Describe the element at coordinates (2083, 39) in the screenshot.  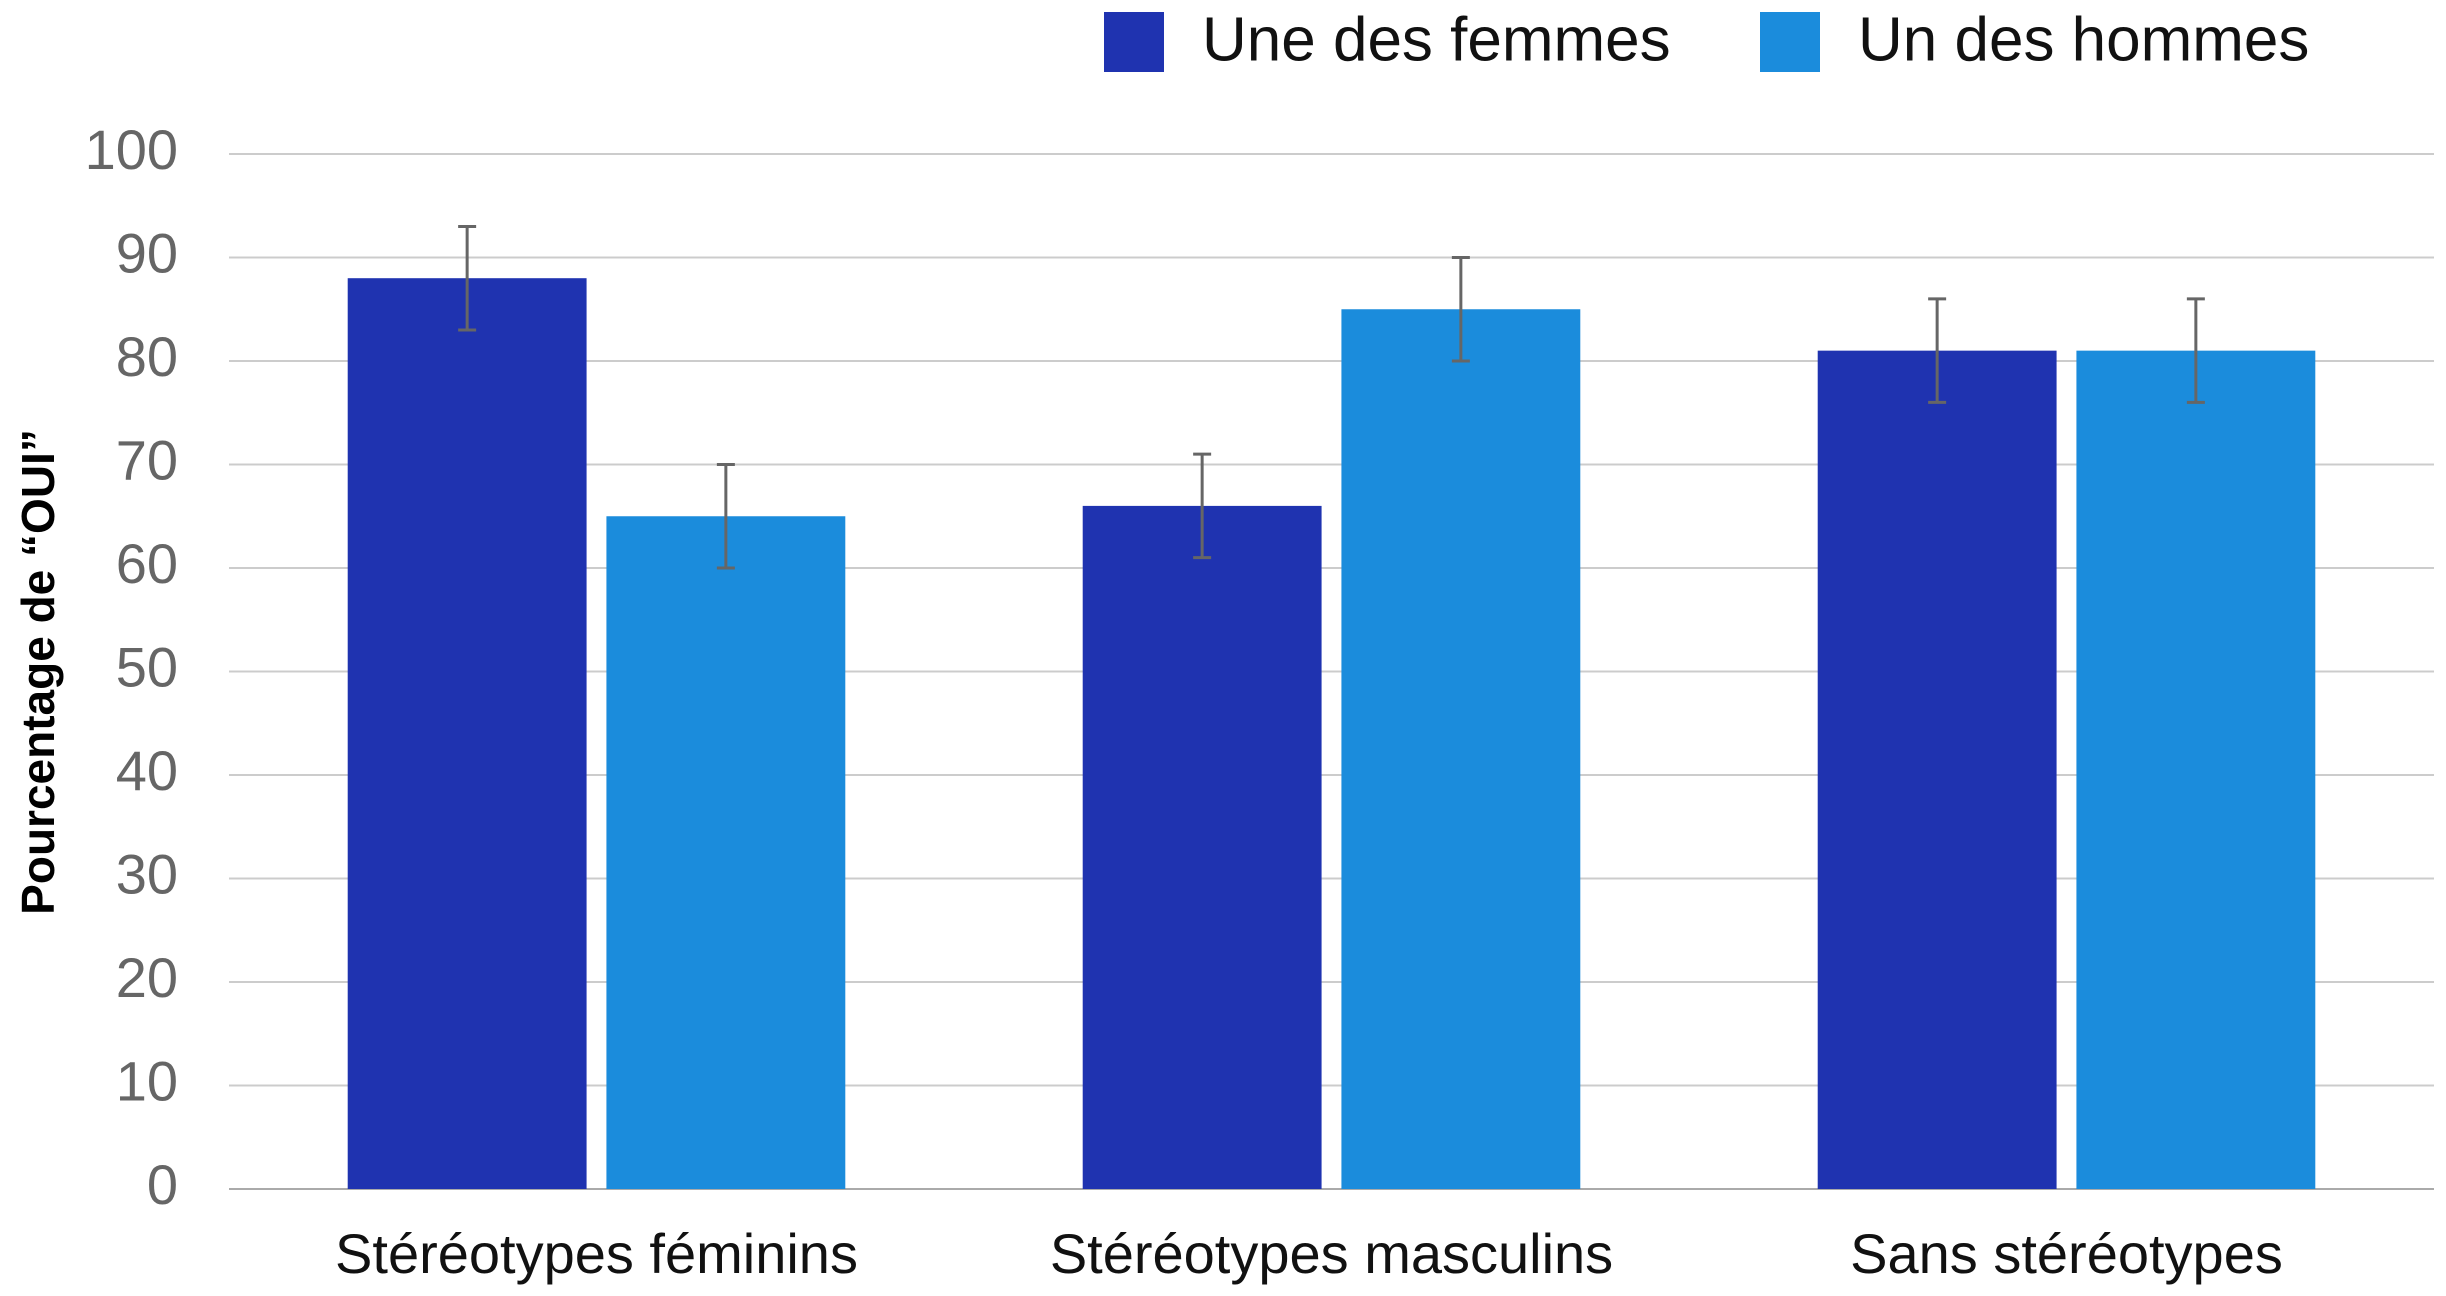
I see `legend-label: Un des hommes` at that location.